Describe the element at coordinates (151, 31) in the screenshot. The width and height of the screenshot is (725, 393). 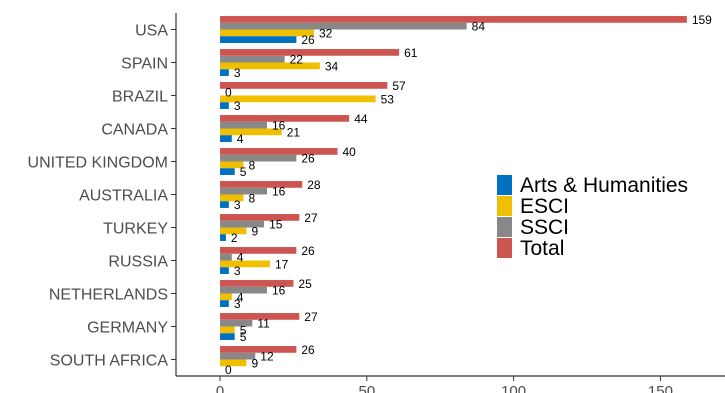
I see `category-label: USA` at that location.